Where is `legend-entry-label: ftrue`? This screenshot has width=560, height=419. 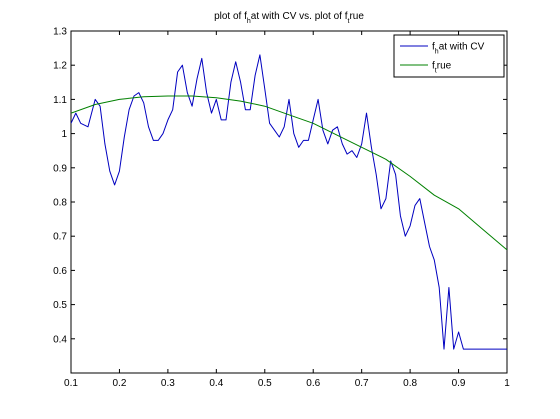
legend-entry-label: ftrue is located at coordinates (442, 68).